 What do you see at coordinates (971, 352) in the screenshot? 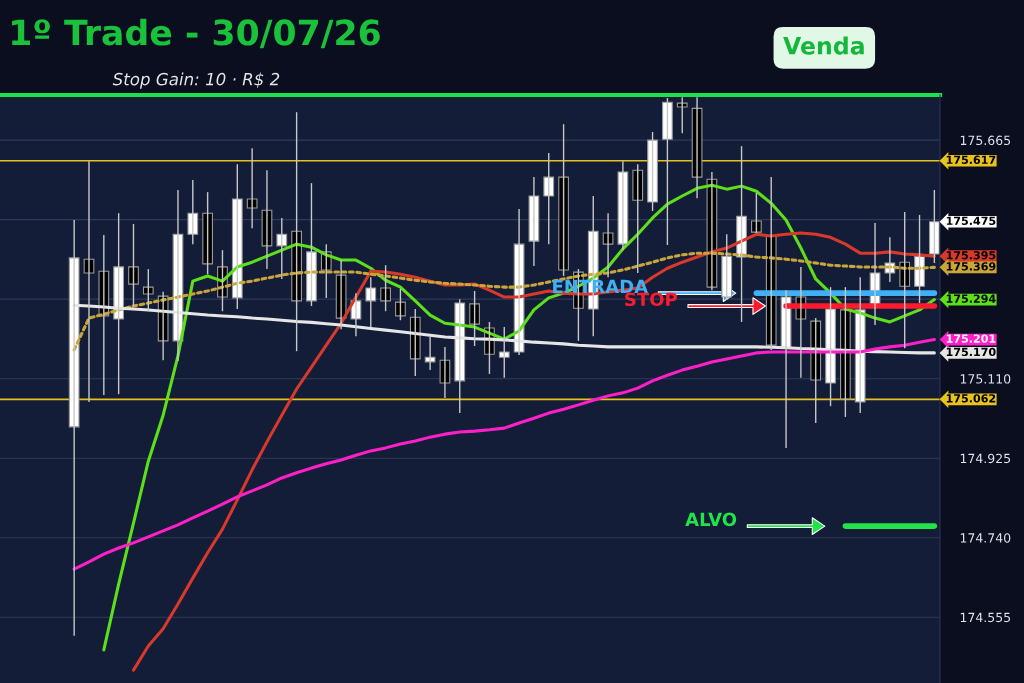
I see `data-label: 175.170` at bounding box center [971, 352].